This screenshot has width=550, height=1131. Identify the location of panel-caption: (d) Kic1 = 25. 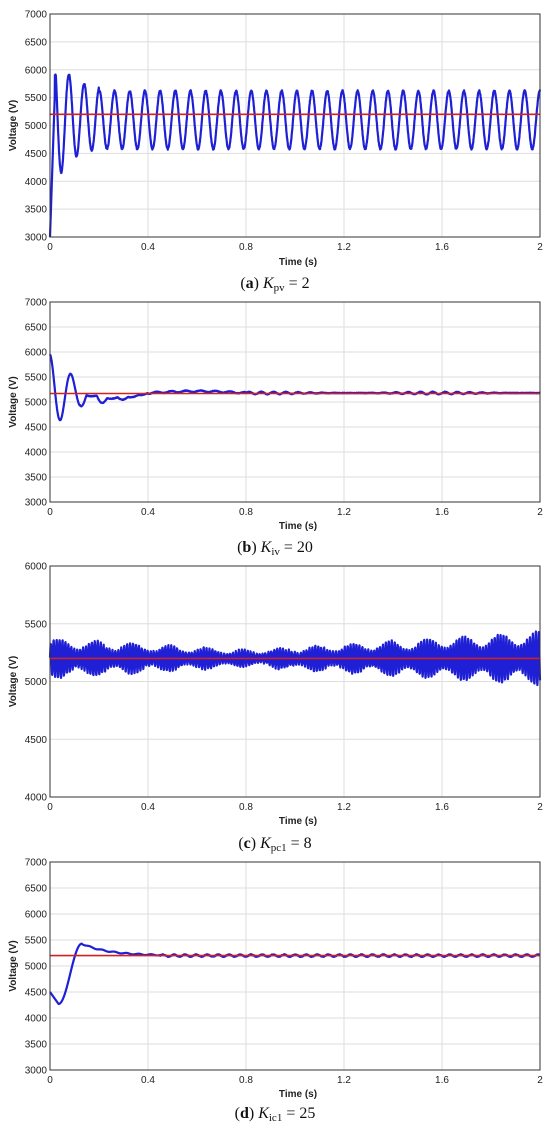
(275, 1114).